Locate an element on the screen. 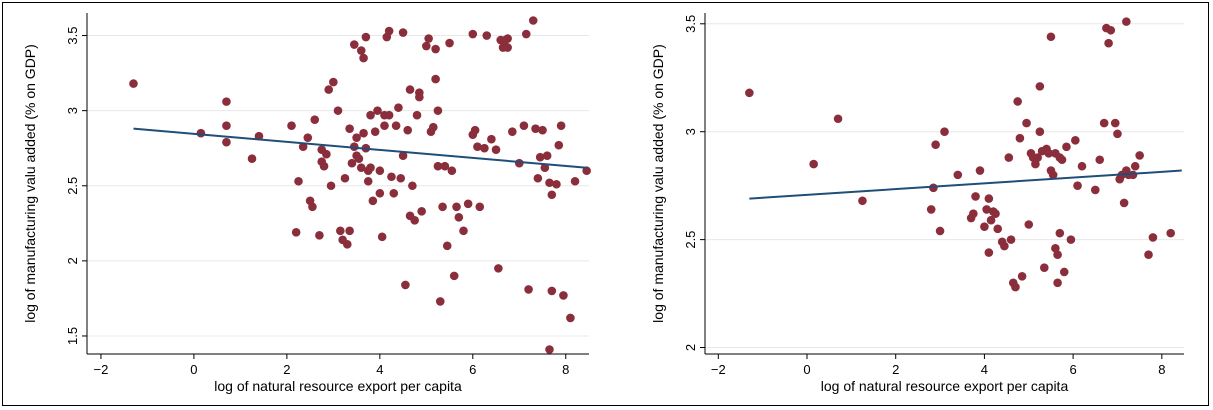 The image size is (1213, 410). y-tick-label: 2 is located at coordinates (72, 260).